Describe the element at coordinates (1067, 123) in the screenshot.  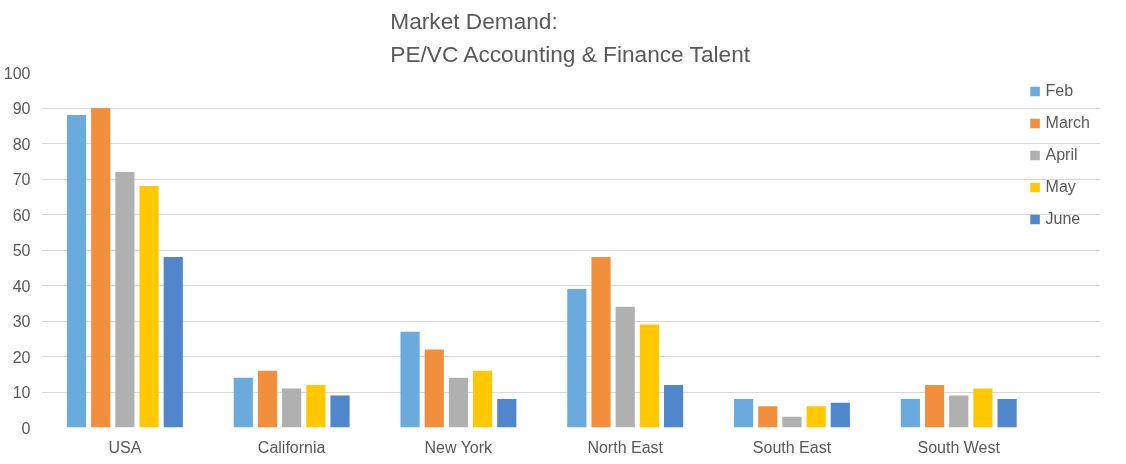
I see `legend-label: March` at that location.